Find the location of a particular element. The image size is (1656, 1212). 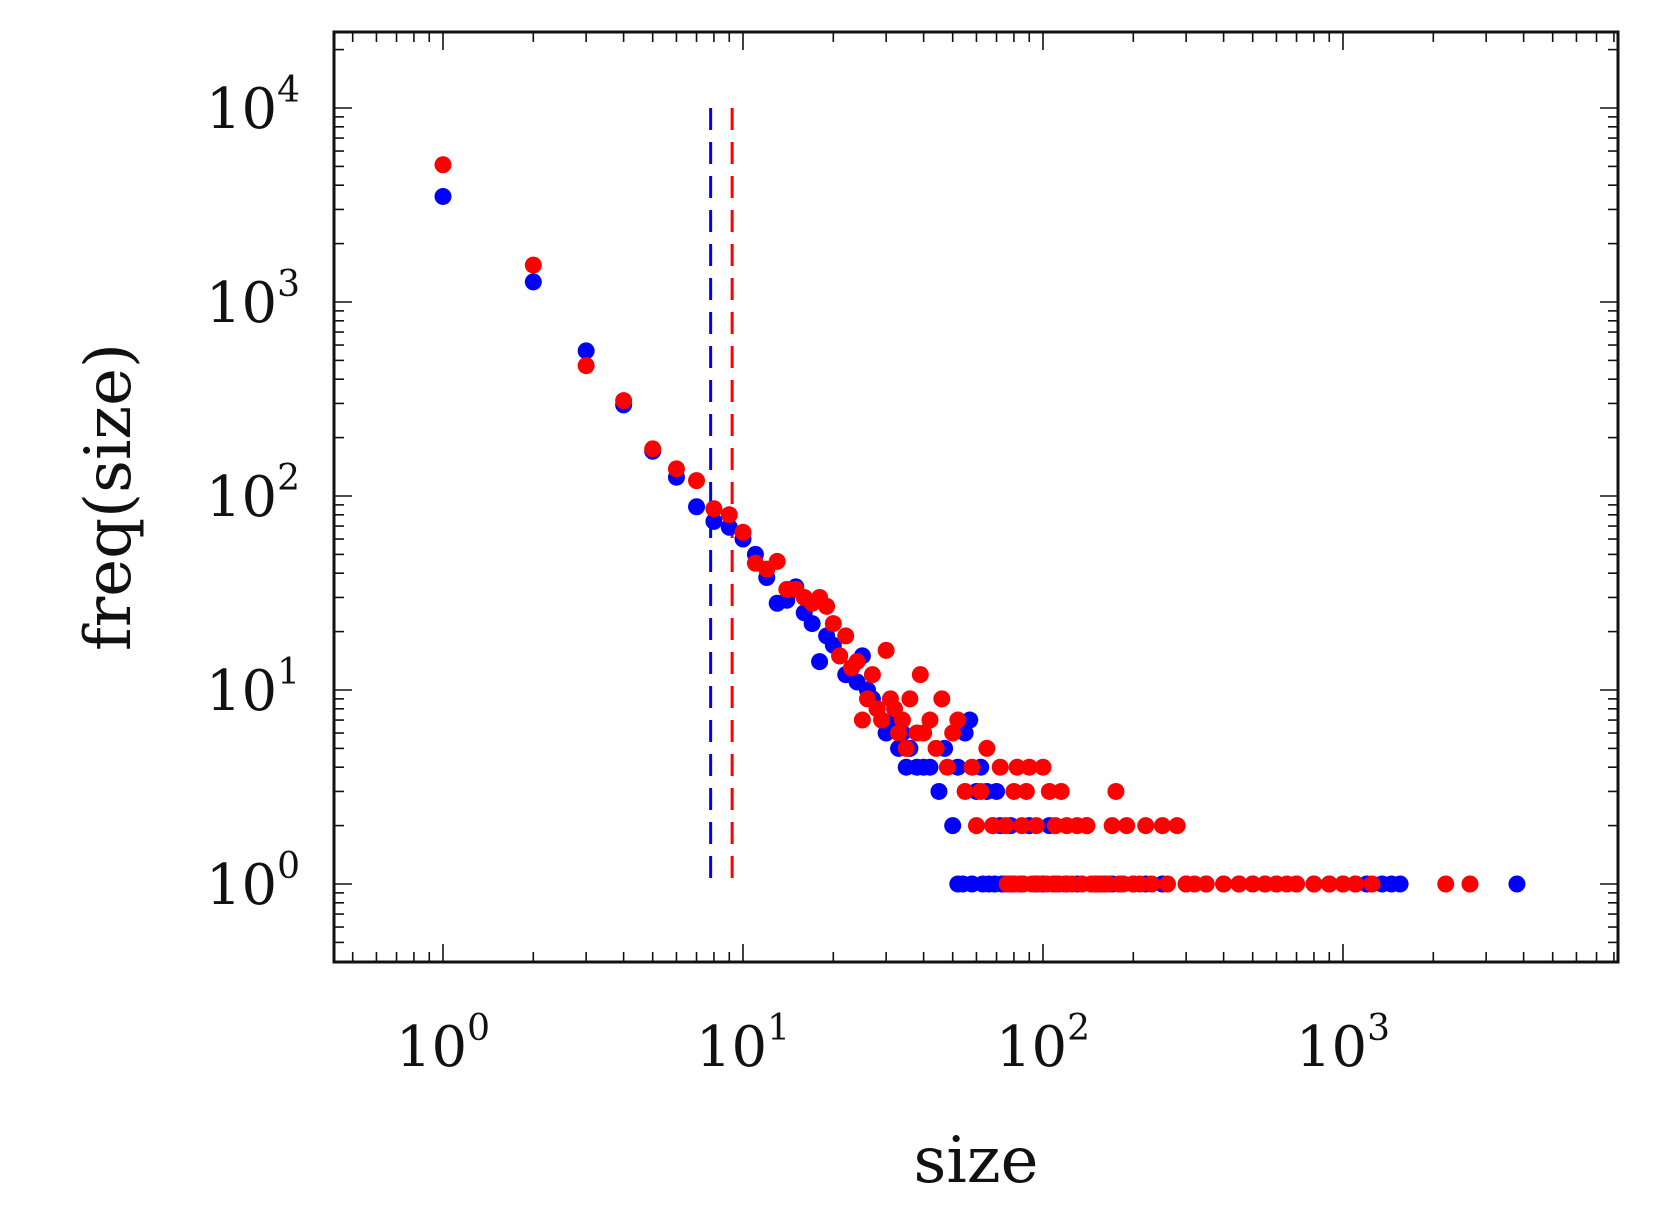

threshold-lines is located at coordinates (721, 496).